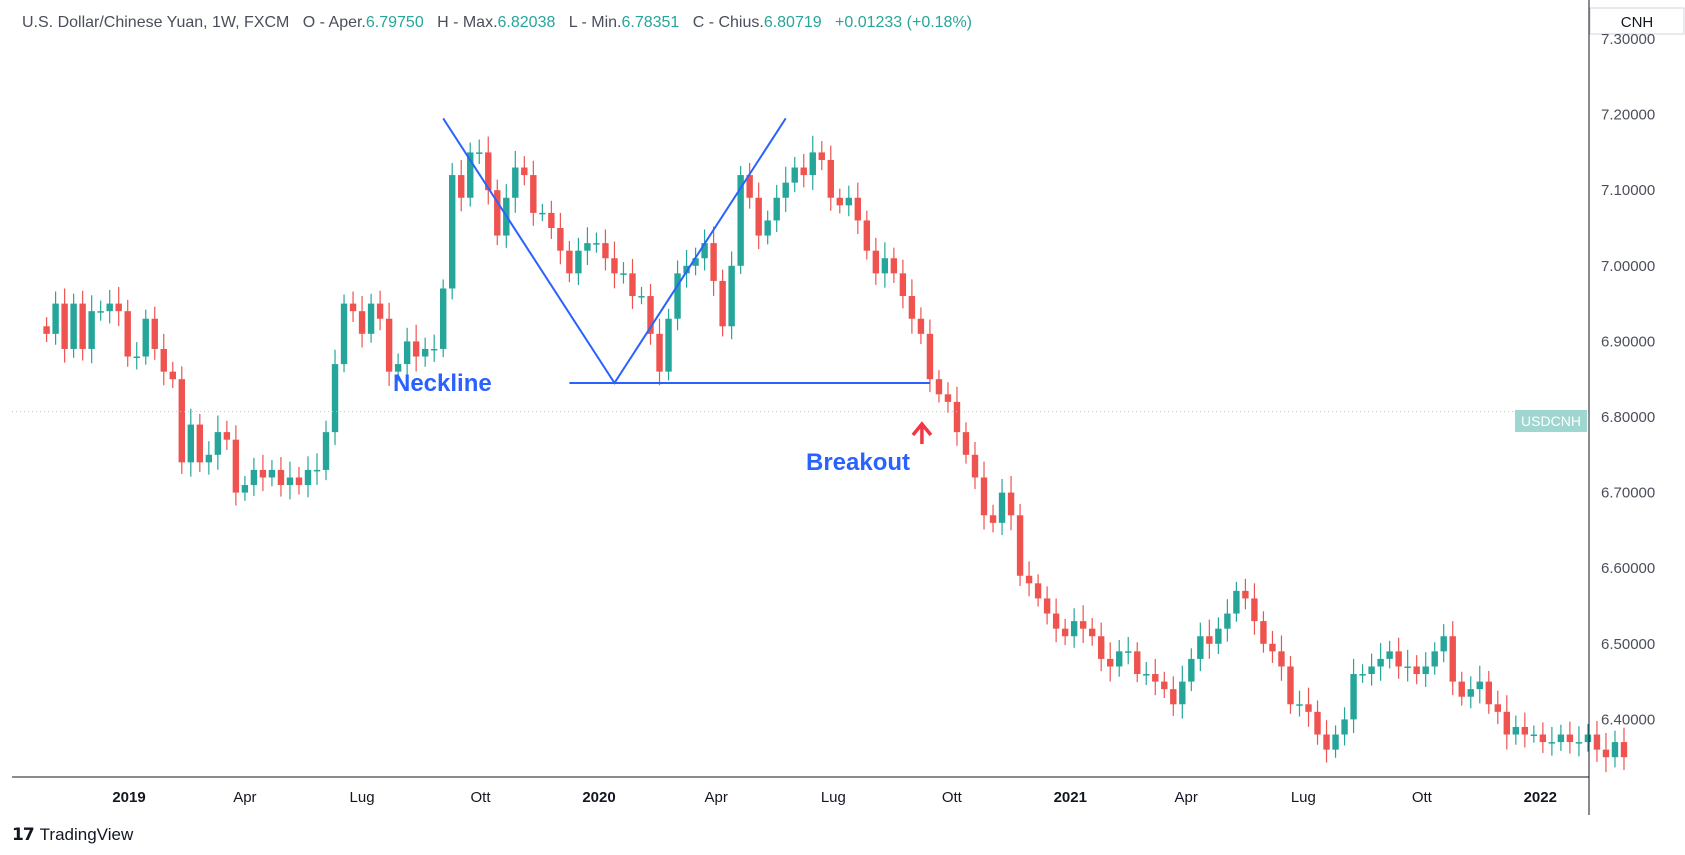 This screenshot has width=1685, height=855. What do you see at coordinates (1628, 719) in the screenshot?
I see `price-tick-label: 6.40000` at bounding box center [1628, 719].